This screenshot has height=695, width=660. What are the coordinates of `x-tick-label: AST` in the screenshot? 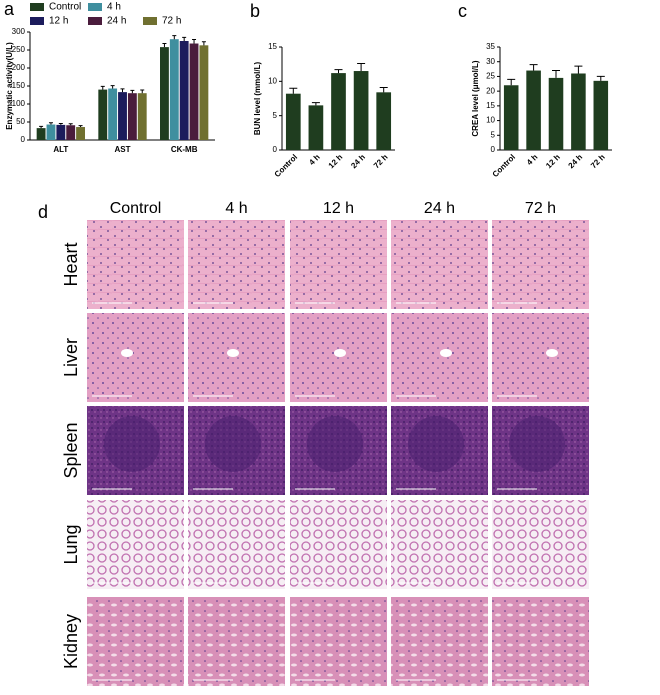 It's located at (123, 149).